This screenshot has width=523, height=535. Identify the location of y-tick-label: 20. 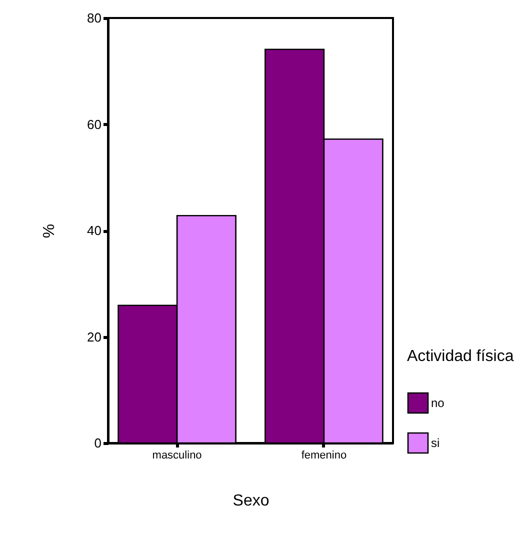
(94, 336).